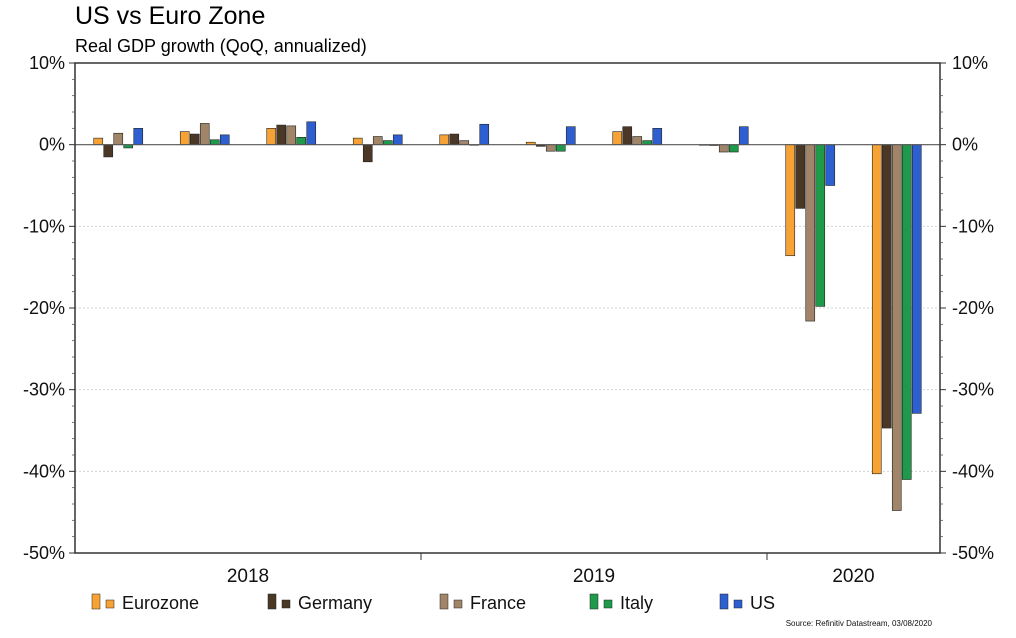 Image resolution: width=1016 pixels, height=638 pixels. I want to click on legend-label-us: US, so click(762, 603).